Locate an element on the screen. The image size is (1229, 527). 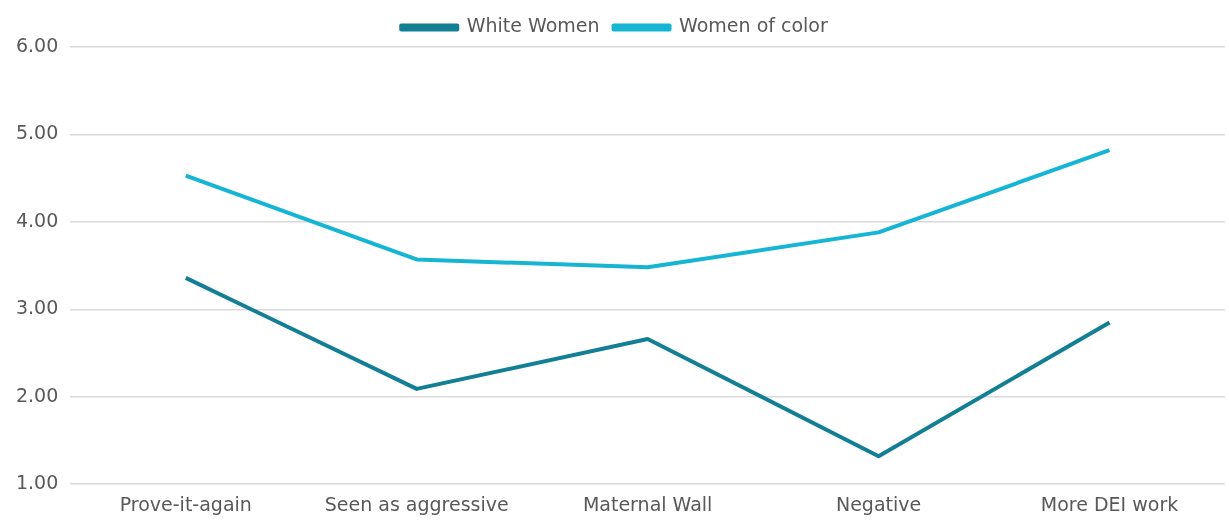
x-tick-label: Maternal Wall is located at coordinates (647, 503).